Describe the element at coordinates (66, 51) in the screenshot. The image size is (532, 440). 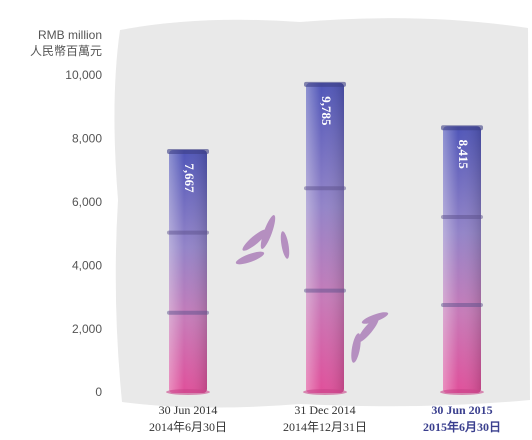
I see `y-axis-title: 人民幣百萬元` at that location.